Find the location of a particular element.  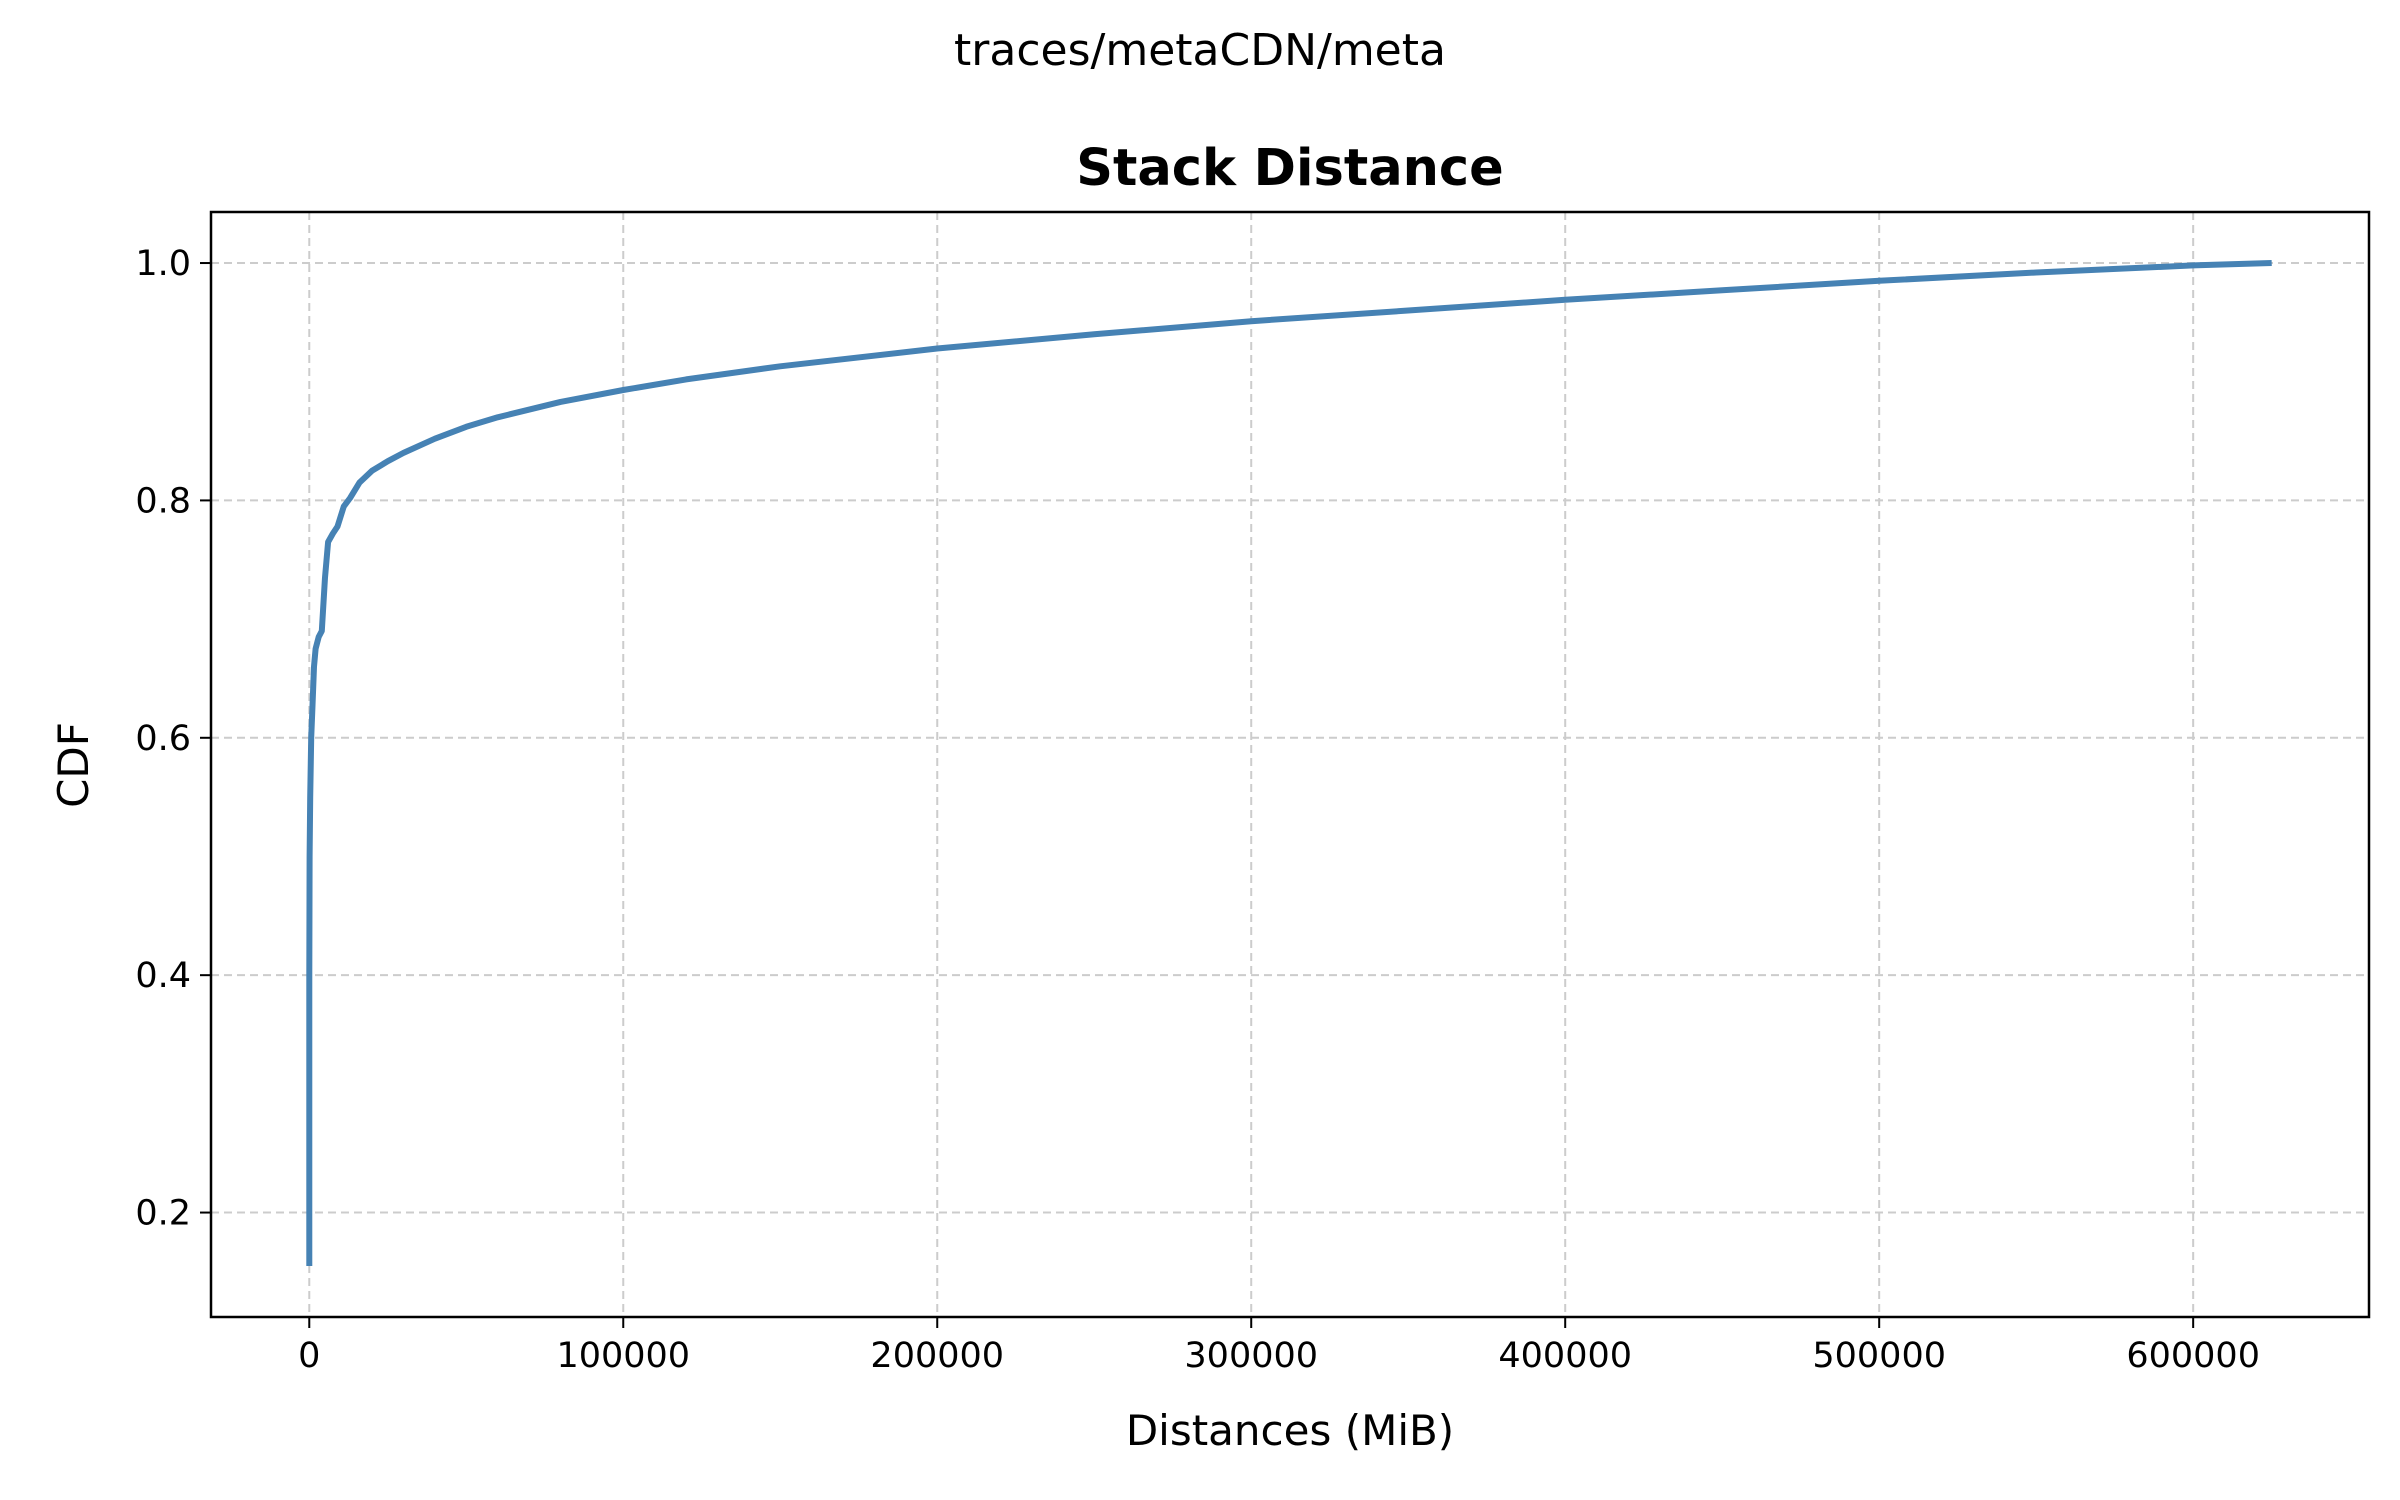

x-tick-label: 600000 is located at coordinates (2193, 1356).